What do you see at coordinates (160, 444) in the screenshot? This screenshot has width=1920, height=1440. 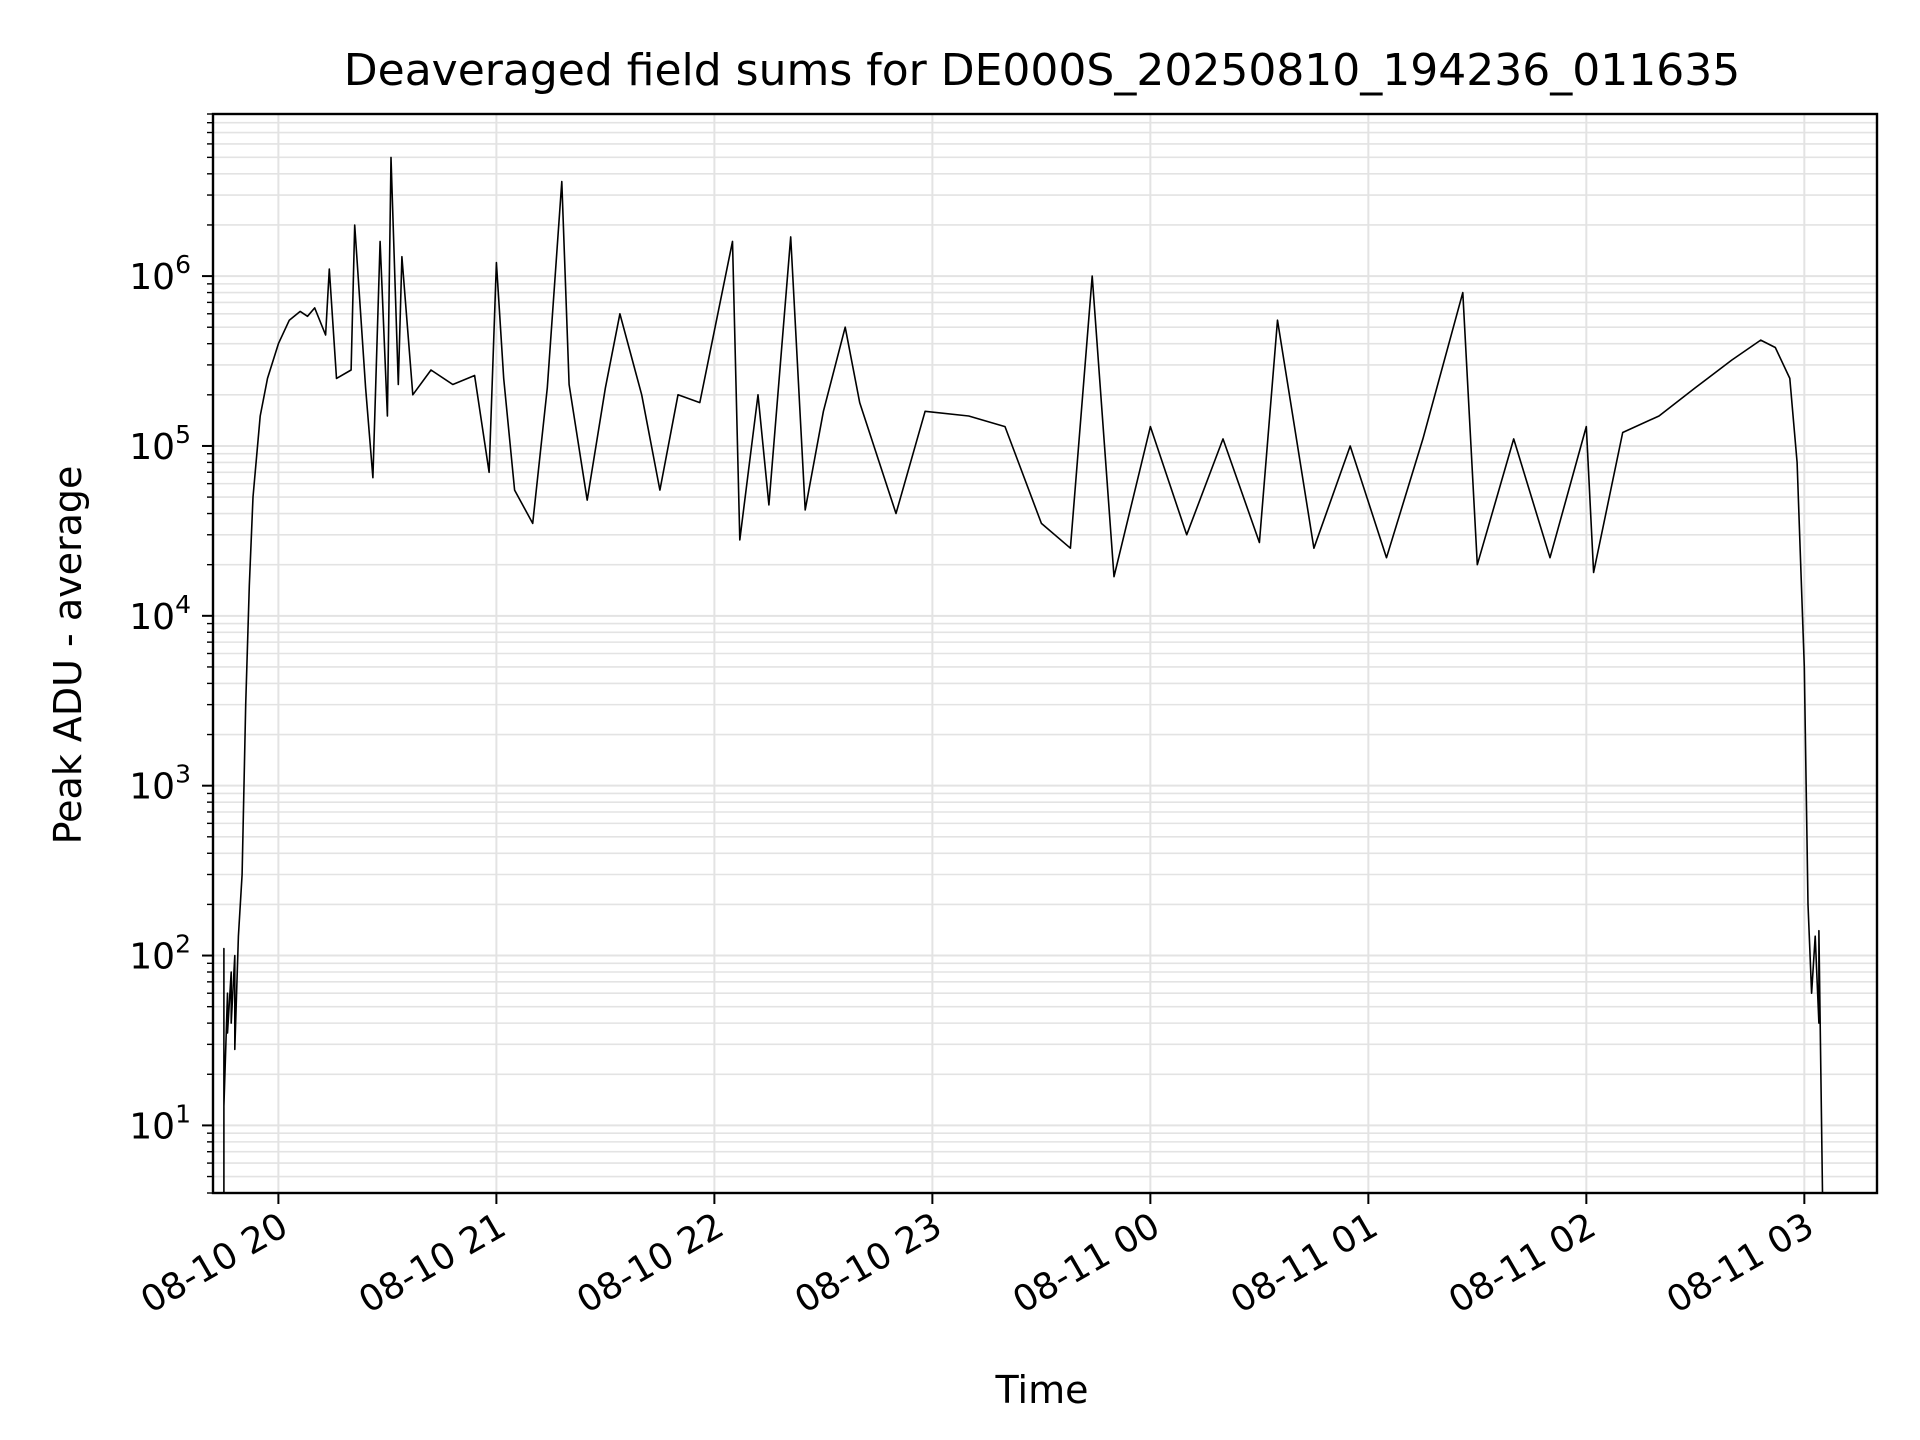 I see `y-tick-label: 10⁵` at bounding box center [160, 444].